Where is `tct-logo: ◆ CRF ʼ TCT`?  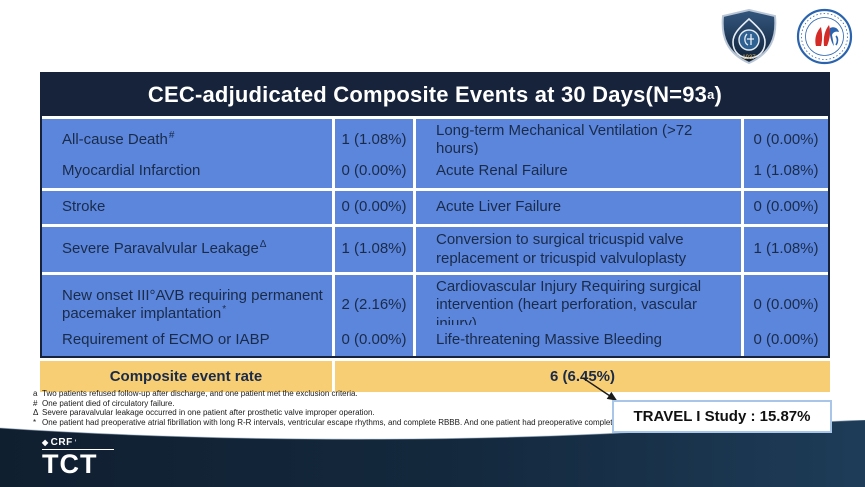 tct-logo: ◆ CRF ʼ TCT is located at coordinates (78, 457).